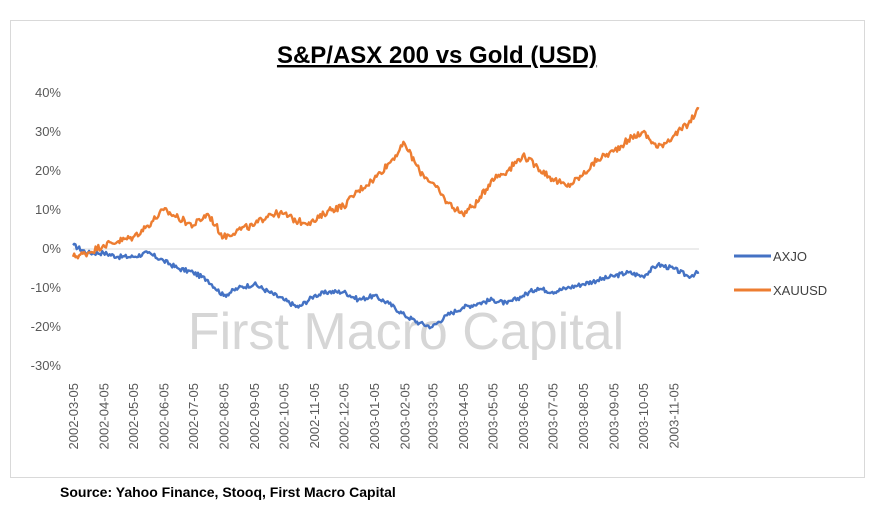  I want to click on x-tick-label: 2002-05-05, so click(133, 416).